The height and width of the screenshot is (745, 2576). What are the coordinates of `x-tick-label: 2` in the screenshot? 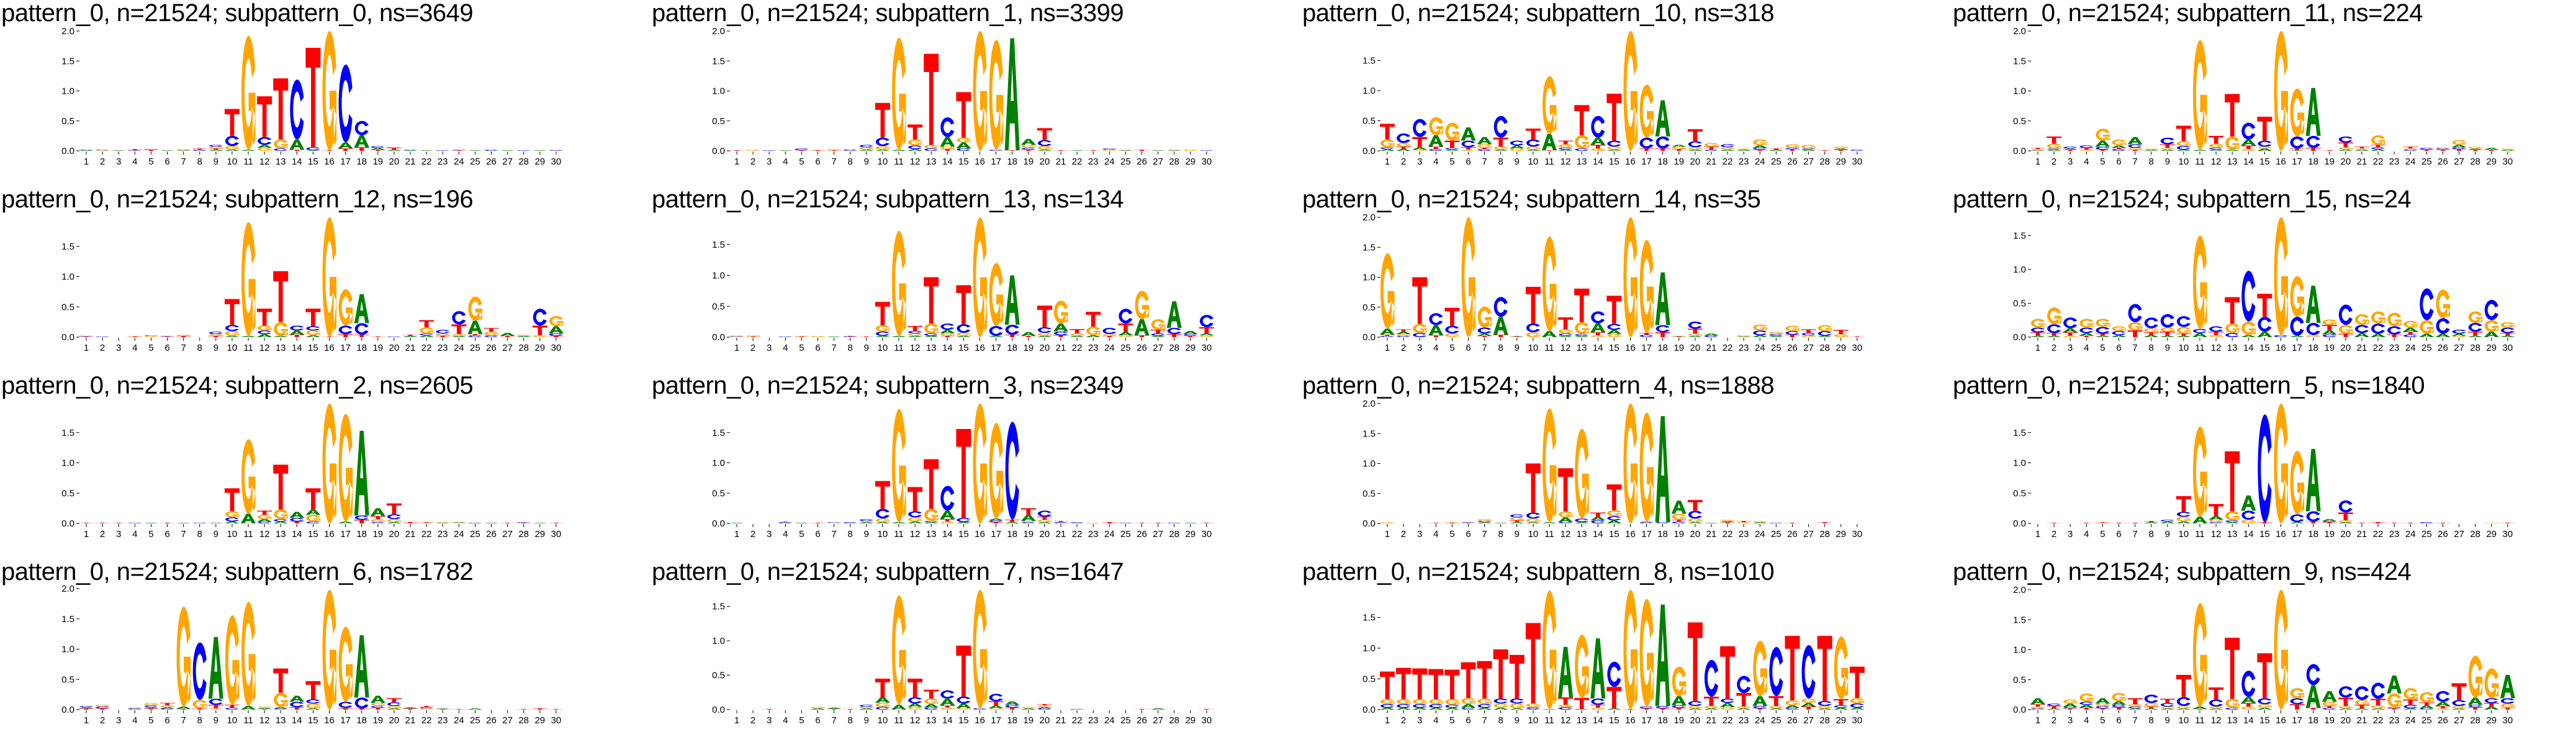 It's located at (2053, 534).